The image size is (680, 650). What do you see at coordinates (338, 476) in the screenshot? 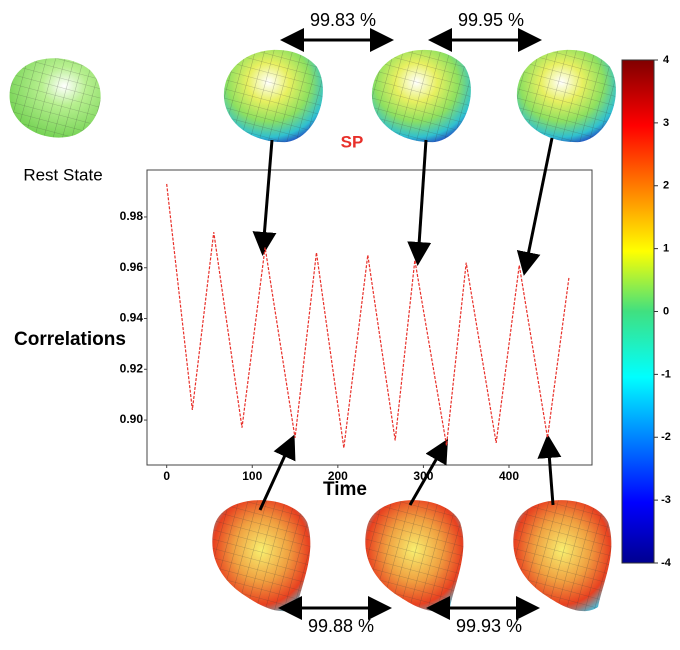
I see `x-tick-label: 200` at bounding box center [338, 476].